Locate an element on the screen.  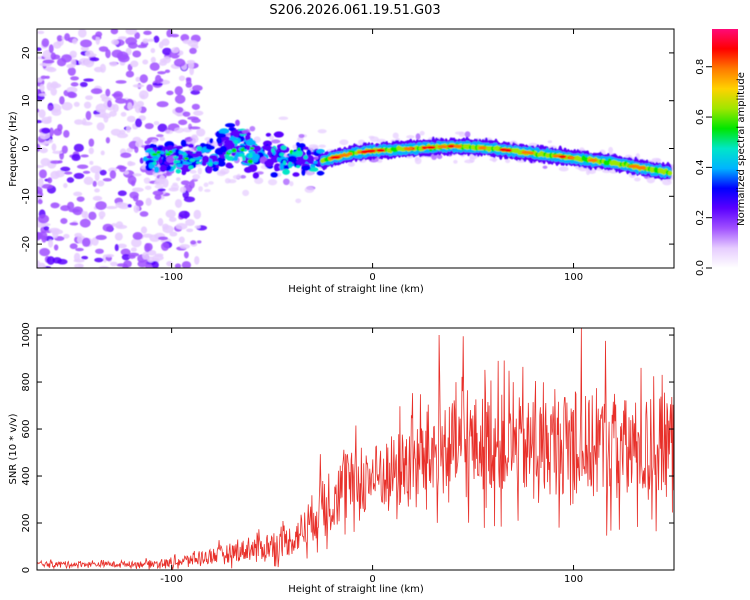
x-tick-label: -100 is located at coordinates (171, 277).